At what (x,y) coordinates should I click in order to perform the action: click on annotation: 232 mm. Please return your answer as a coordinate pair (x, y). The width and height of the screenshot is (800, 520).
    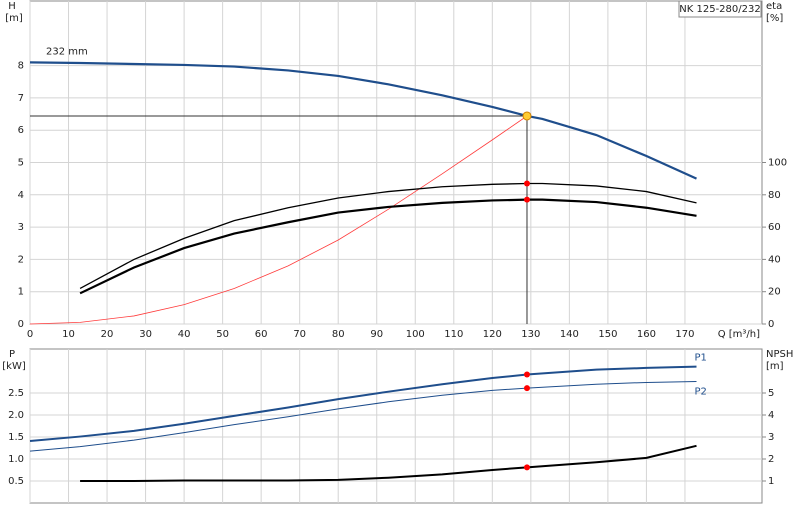
    Looking at the image, I should click on (67, 51).